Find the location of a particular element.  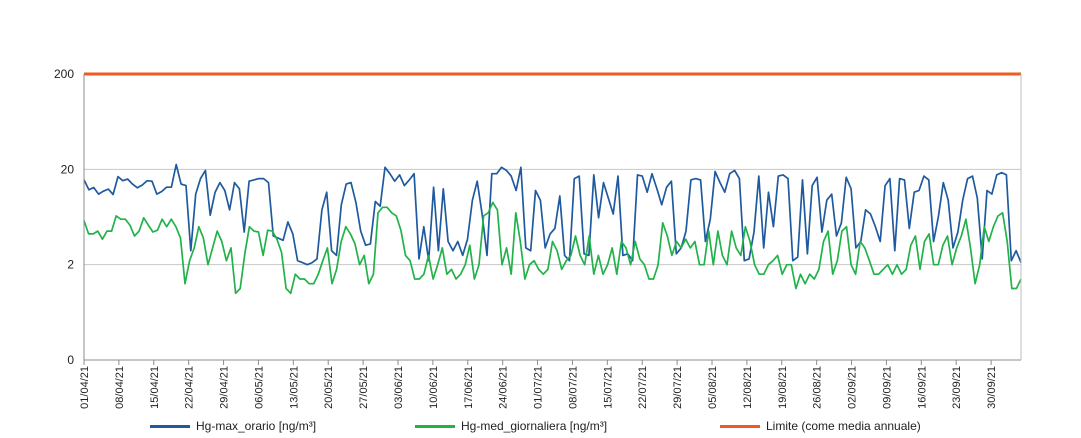

legend-item-limite: Limite (come media annuale) is located at coordinates (820, 426).